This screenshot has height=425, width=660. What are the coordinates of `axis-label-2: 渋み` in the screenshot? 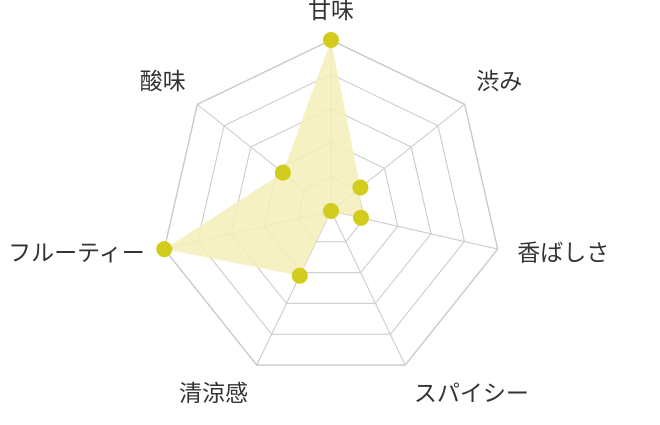 It's located at (499, 82).